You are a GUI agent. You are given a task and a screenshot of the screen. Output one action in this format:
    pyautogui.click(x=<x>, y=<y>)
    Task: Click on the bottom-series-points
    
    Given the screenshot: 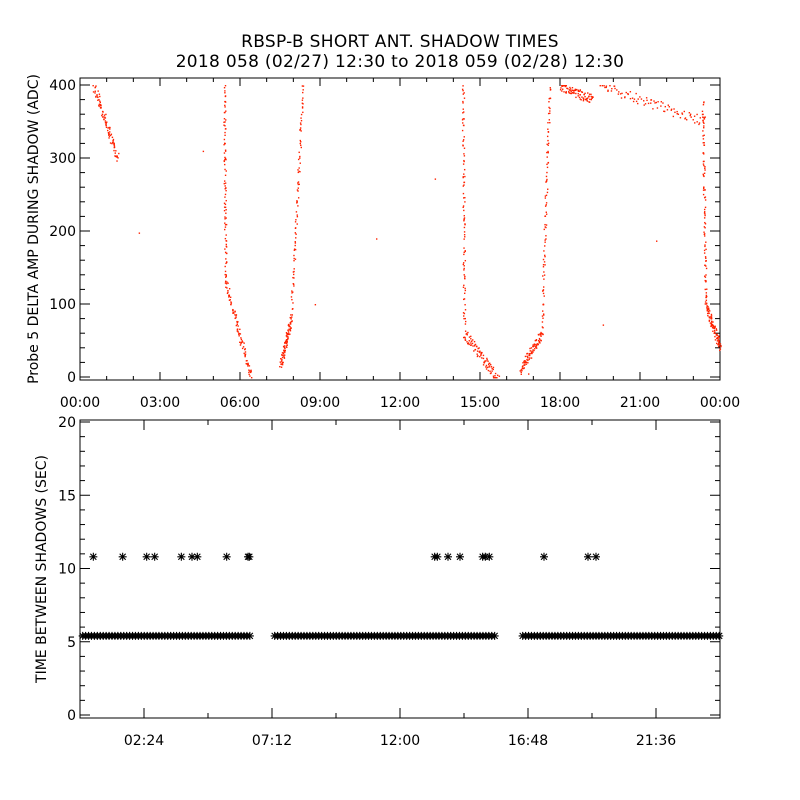 What is the action you would take?
    pyautogui.click(x=401, y=596)
    